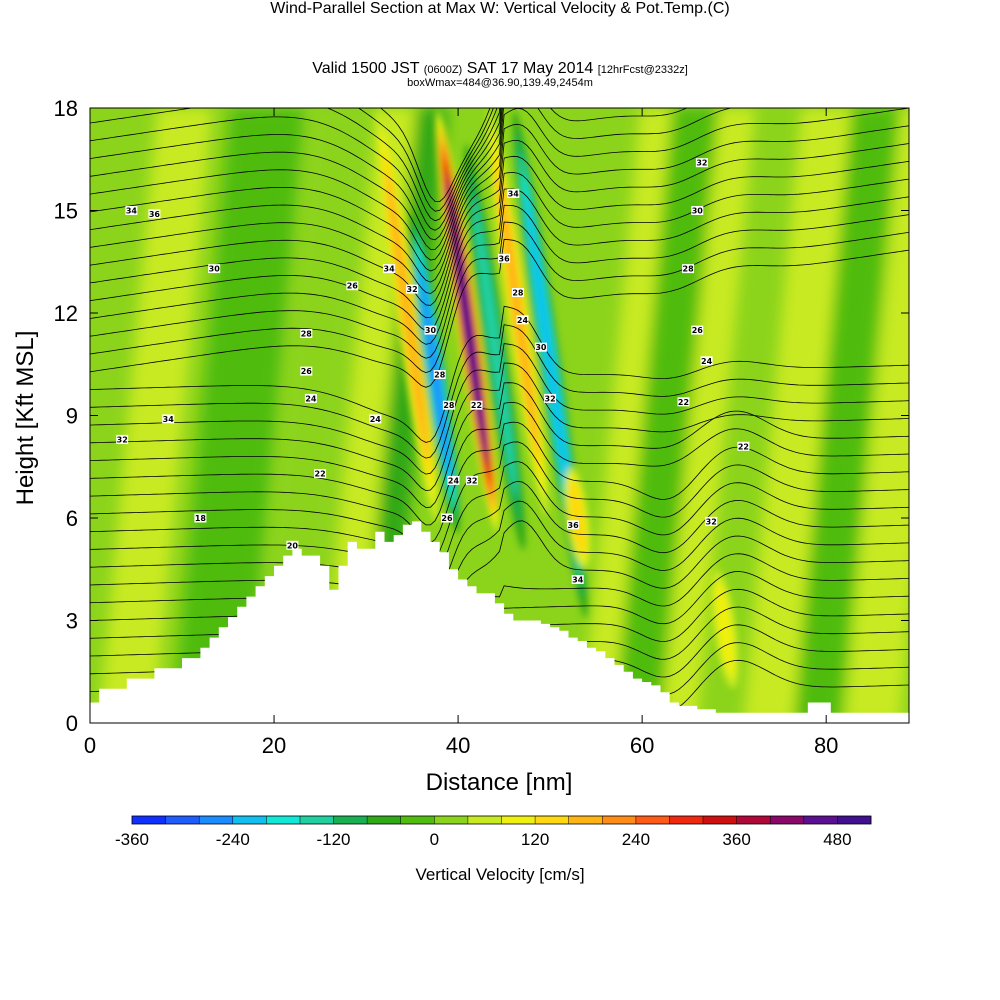  Describe the element at coordinates (725, 629) in the screenshot. I see `updraft-core` at that location.